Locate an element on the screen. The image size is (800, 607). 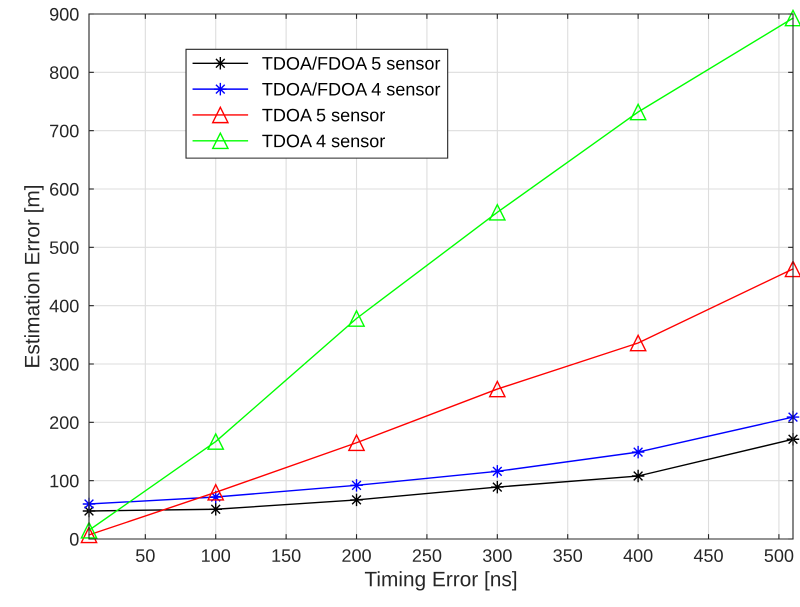
legend-label: TDOA 5 sensor is located at coordinates (323, 115).